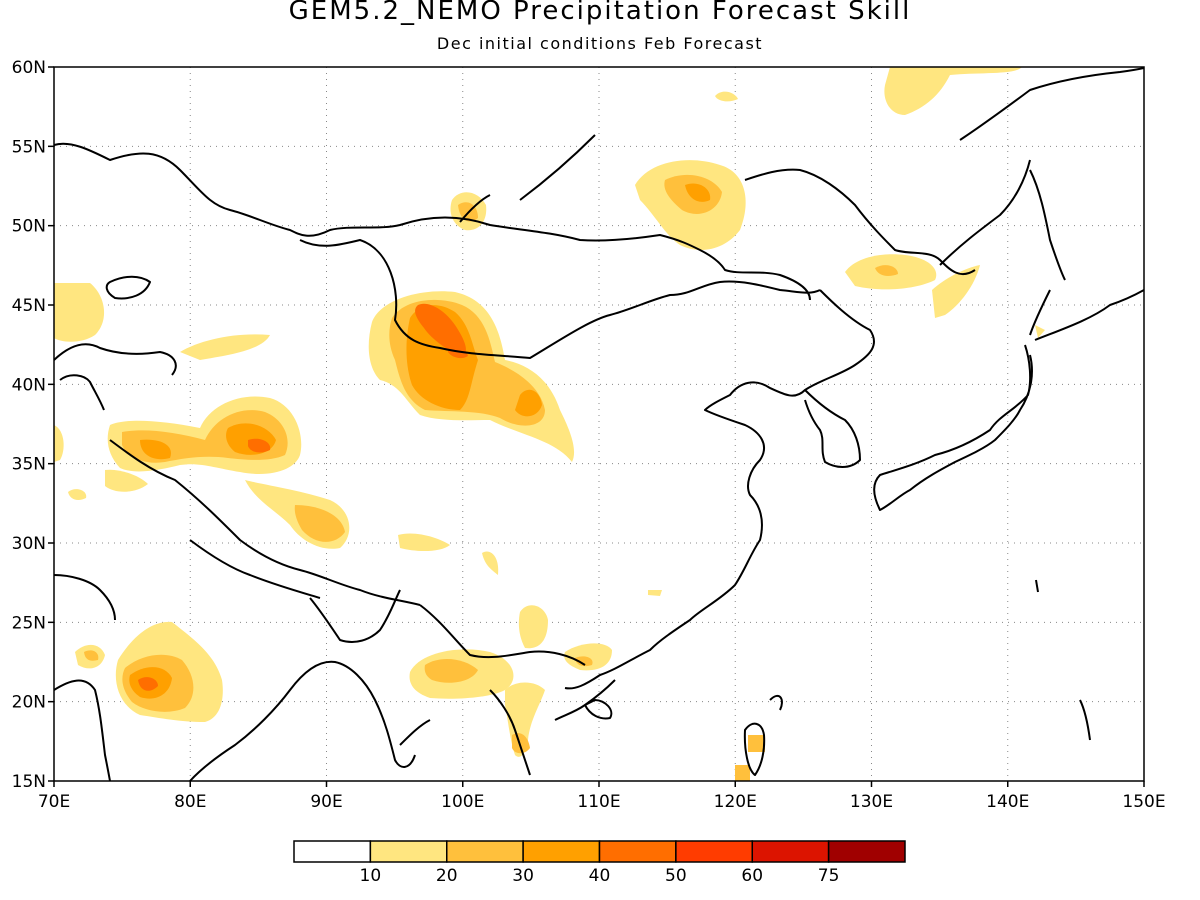 Image resolution: width=1200 pixels, height=900 pixels. Describe the element at coordinates (29, 68) in the screenshot. I see `lat-tick-label: 60N` at that location.